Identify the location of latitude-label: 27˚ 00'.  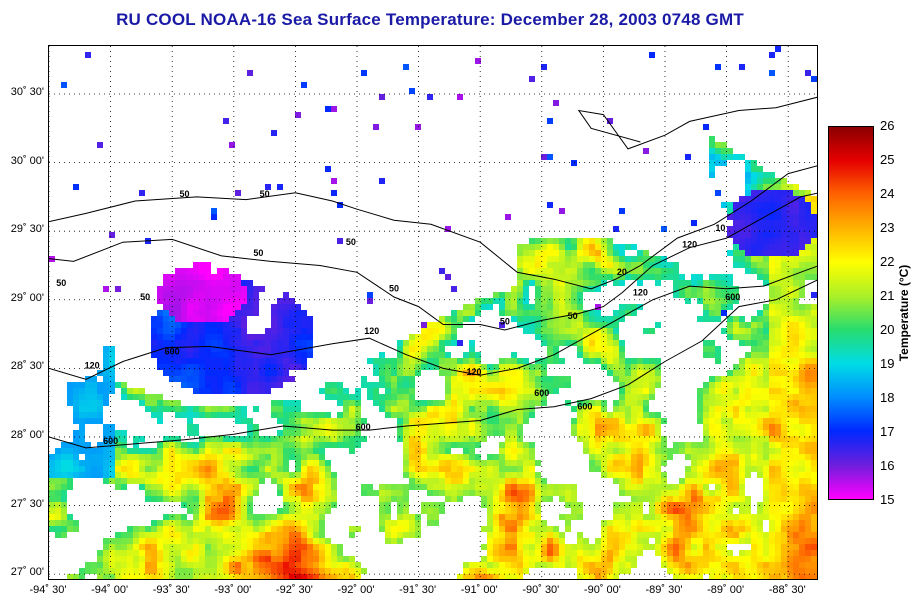
(27, 572).